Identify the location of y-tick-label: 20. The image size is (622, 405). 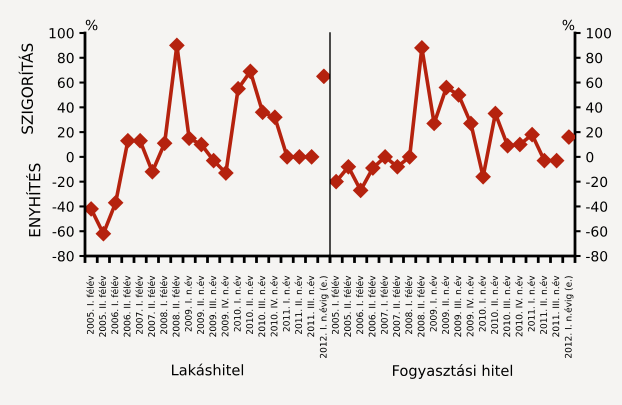
(66, 132).